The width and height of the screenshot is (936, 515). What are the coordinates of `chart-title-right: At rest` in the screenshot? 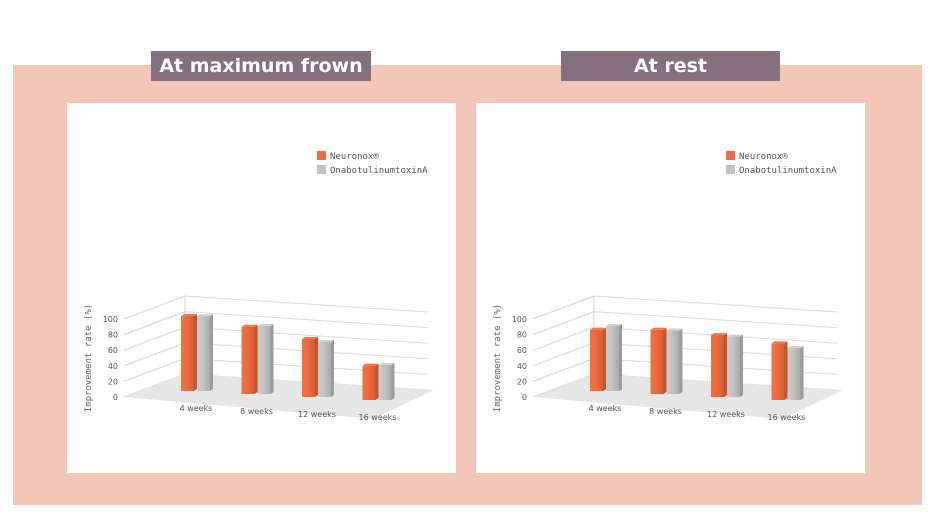 It's located at (670, 66).